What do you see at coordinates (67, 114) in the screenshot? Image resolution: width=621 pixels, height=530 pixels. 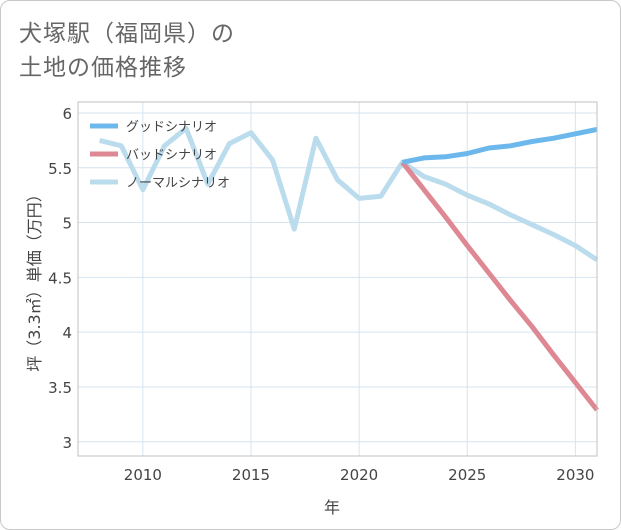 I see `y-tick-label: 6` at bounding box center [67, 114].